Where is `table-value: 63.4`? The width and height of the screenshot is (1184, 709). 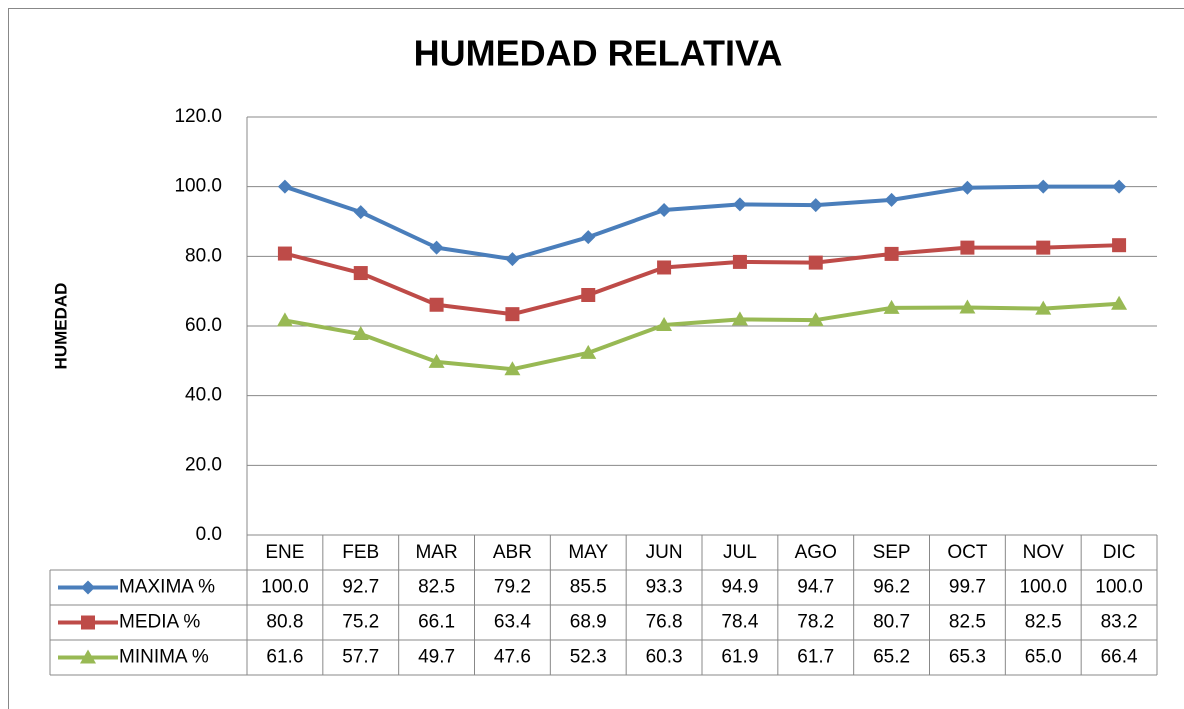 table-value: 63.4 is located at coordinates (512, 622).